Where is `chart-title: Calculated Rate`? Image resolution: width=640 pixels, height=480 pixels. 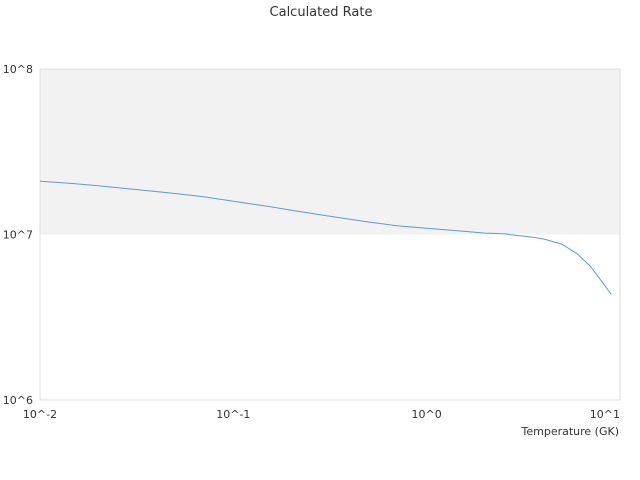
chart-title: Calculated Rate is located at coordinates (321, 12).